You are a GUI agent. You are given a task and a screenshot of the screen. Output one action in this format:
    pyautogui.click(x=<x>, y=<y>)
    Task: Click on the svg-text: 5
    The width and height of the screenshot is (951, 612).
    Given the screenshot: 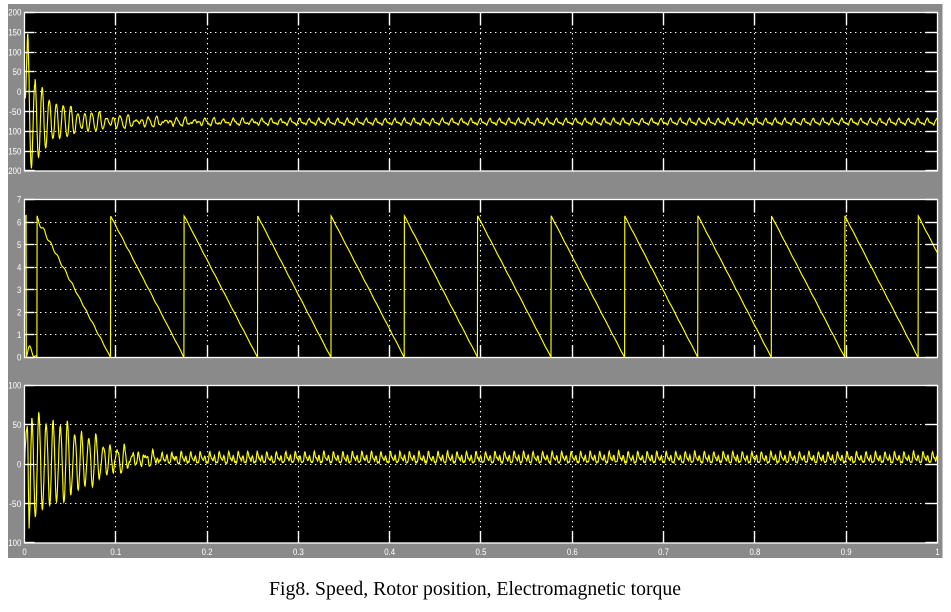 What is the action you would take?
    pyautogui.click(x=19, y=245)
    